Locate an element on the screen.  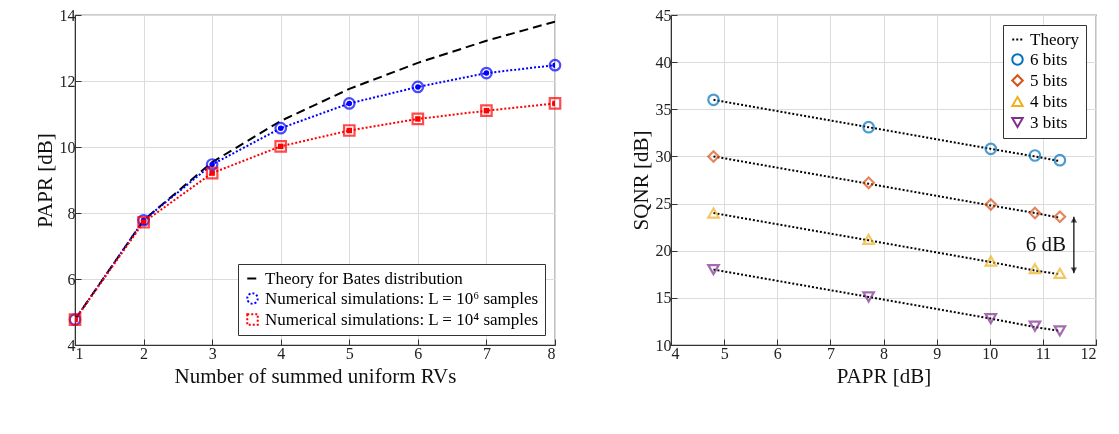
x-tick-label: 1 is located at coordinates (79, 353).